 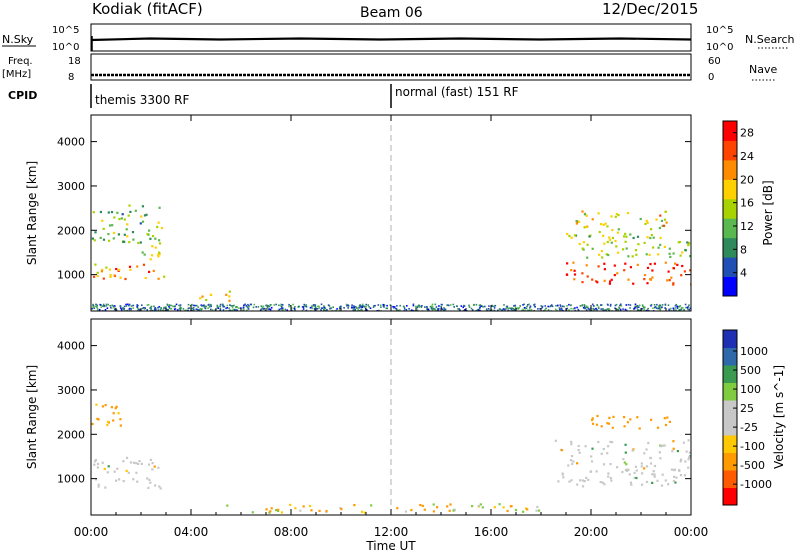 I want to click on power-colorbar-segment, so click(x=730, y=228).